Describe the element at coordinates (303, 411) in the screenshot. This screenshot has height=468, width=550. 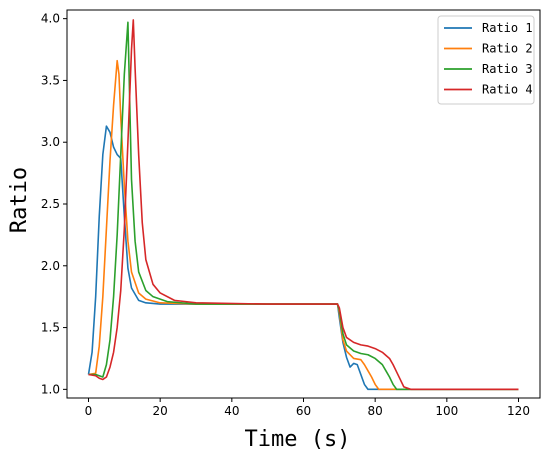
I see `x-tick-label: 60` at that location.